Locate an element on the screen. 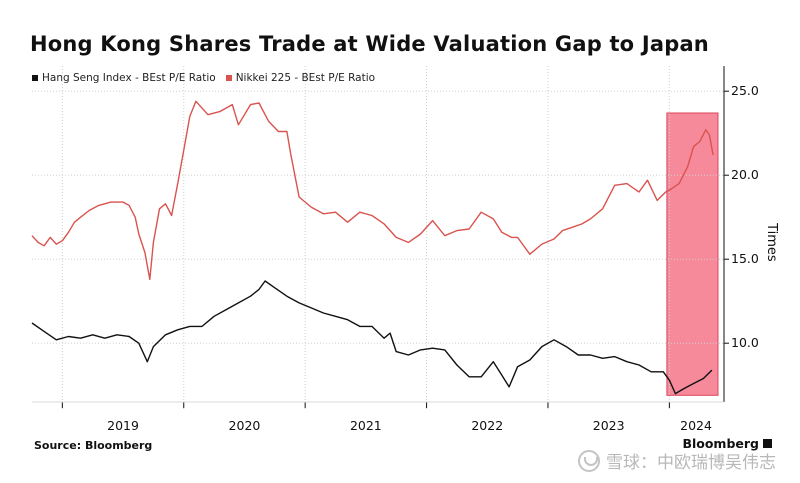 The image size is (800, 483). bloomberg-wordmark: Bloomberg is located at coordinates (720, 443).